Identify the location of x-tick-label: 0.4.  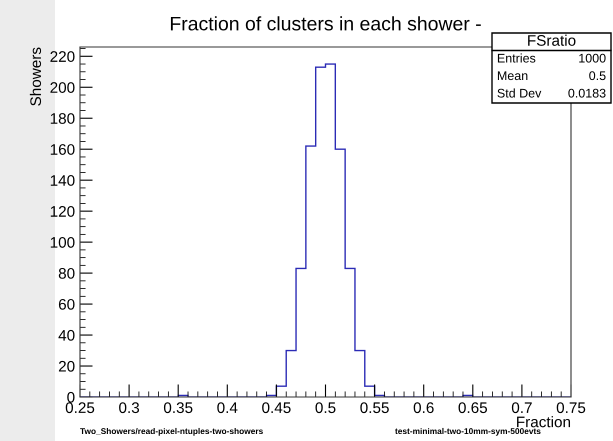
(227, 408).